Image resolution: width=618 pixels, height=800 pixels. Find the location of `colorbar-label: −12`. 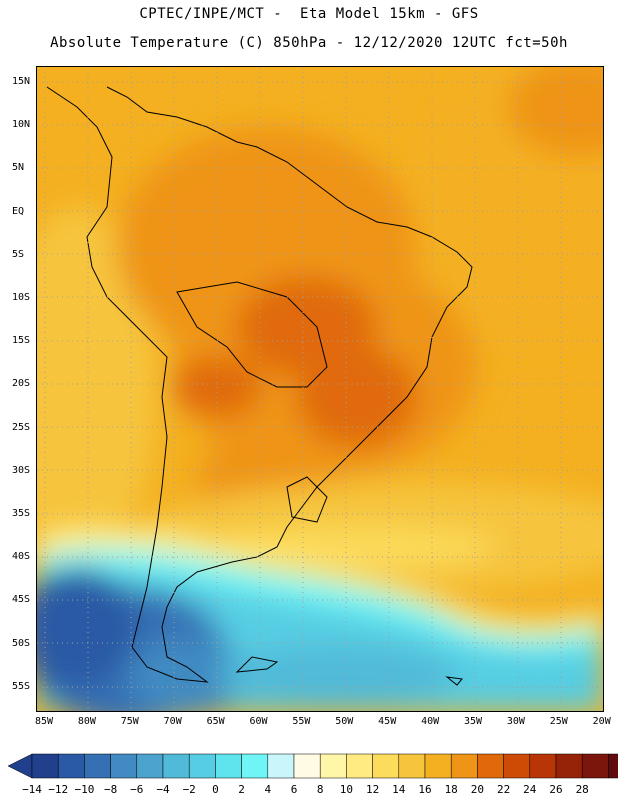

colorbar-label: −12 is located at coordinates (58, 789).